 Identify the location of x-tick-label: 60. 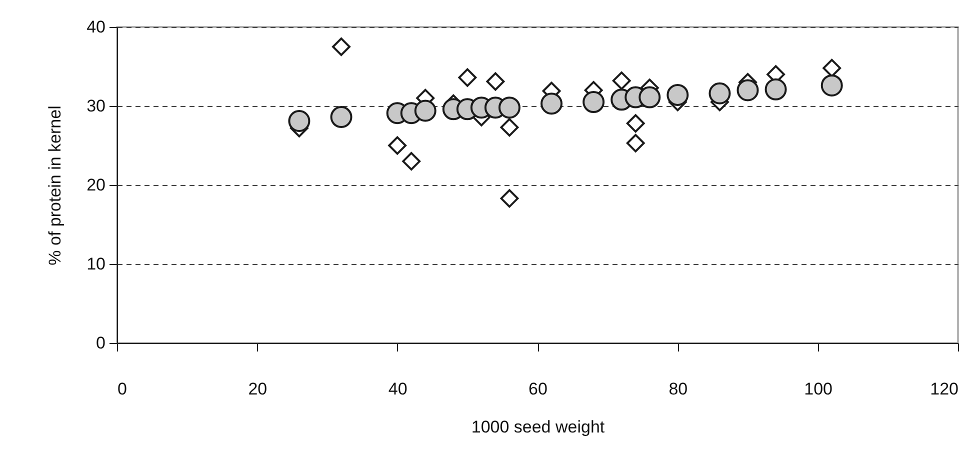
(538, 389).